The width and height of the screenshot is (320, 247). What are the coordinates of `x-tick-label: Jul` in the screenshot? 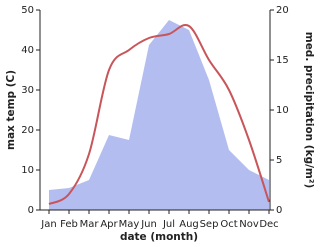 It's located at (168, 224).